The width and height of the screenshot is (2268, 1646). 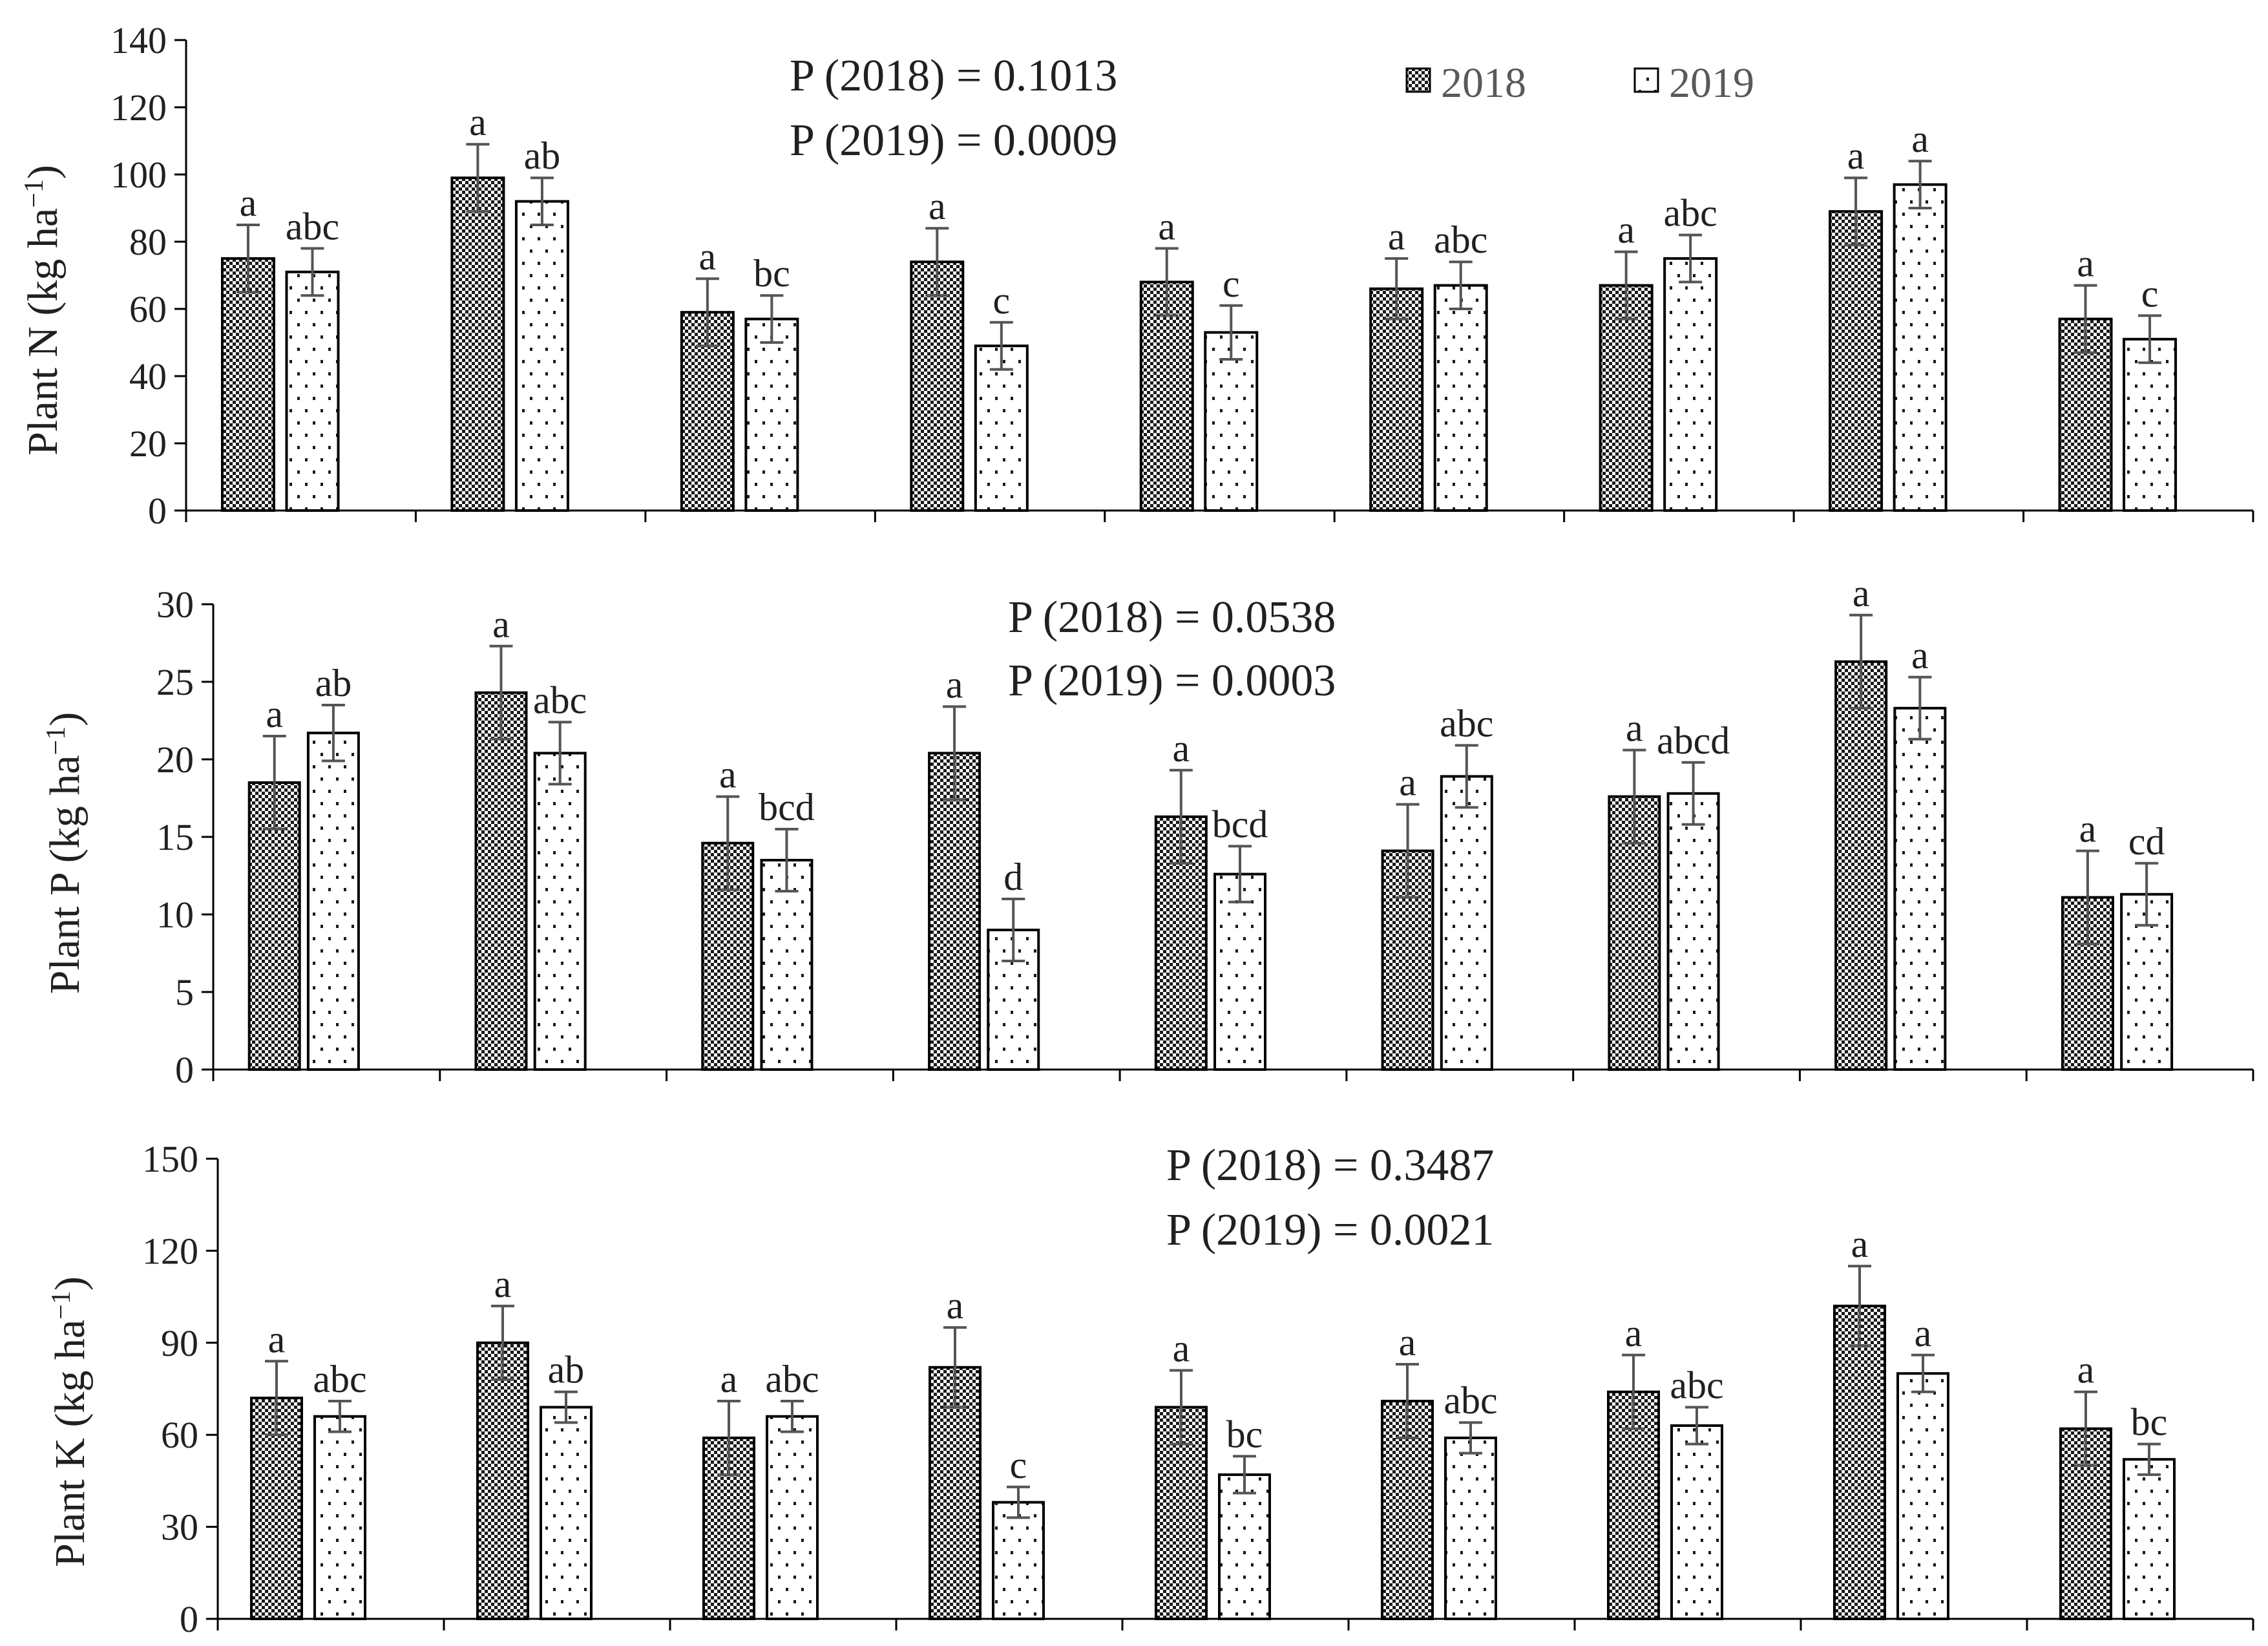 What do you see at coordinates (70, 1421) in the screenshot?
I see `y-axis-title-k: Plant K (kg ha−1)` at bounding box center [70, 1421].